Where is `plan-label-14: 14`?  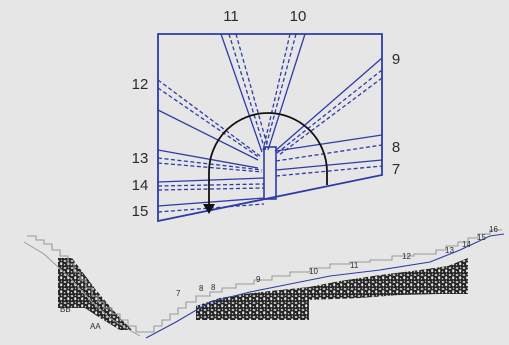 plan-label-14: 14 is located at coordinates (140, 185).